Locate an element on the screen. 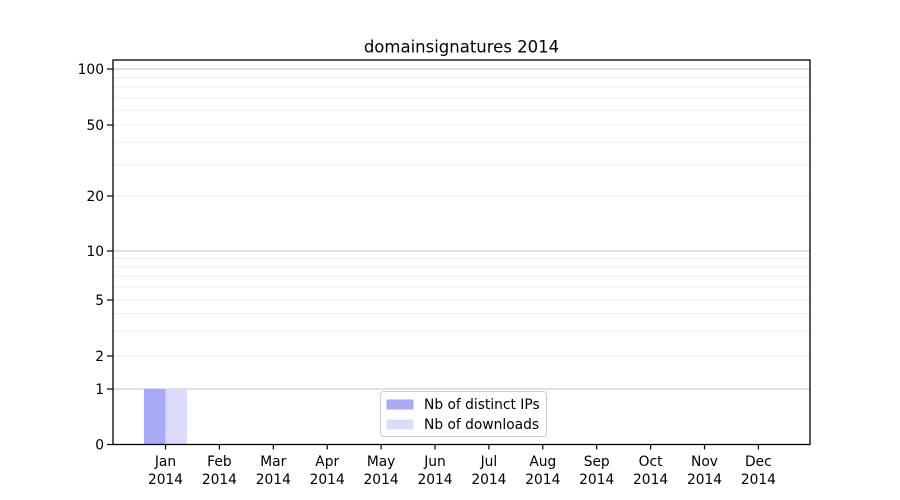 The image size is (900, 500). legend-swatch-distinct-ips is located at coordinates (400, 404).